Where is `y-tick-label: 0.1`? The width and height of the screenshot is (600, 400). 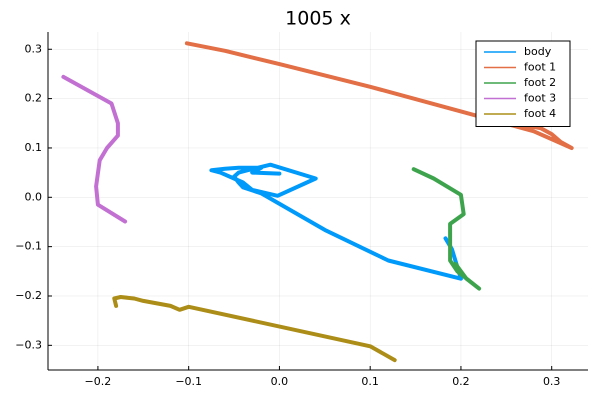 y-tick-label: 0.1 is located at coordinates (34, 147).